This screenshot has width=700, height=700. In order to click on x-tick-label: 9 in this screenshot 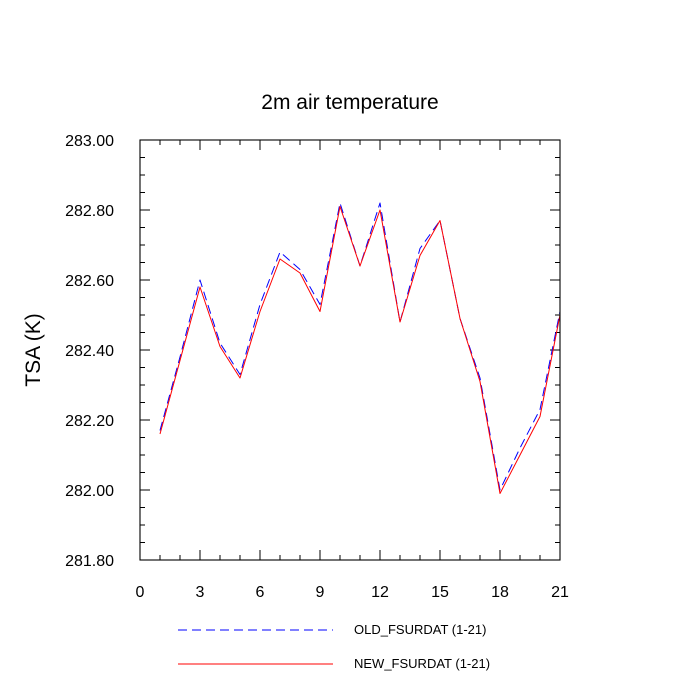, I will do `click(320, 592)`.